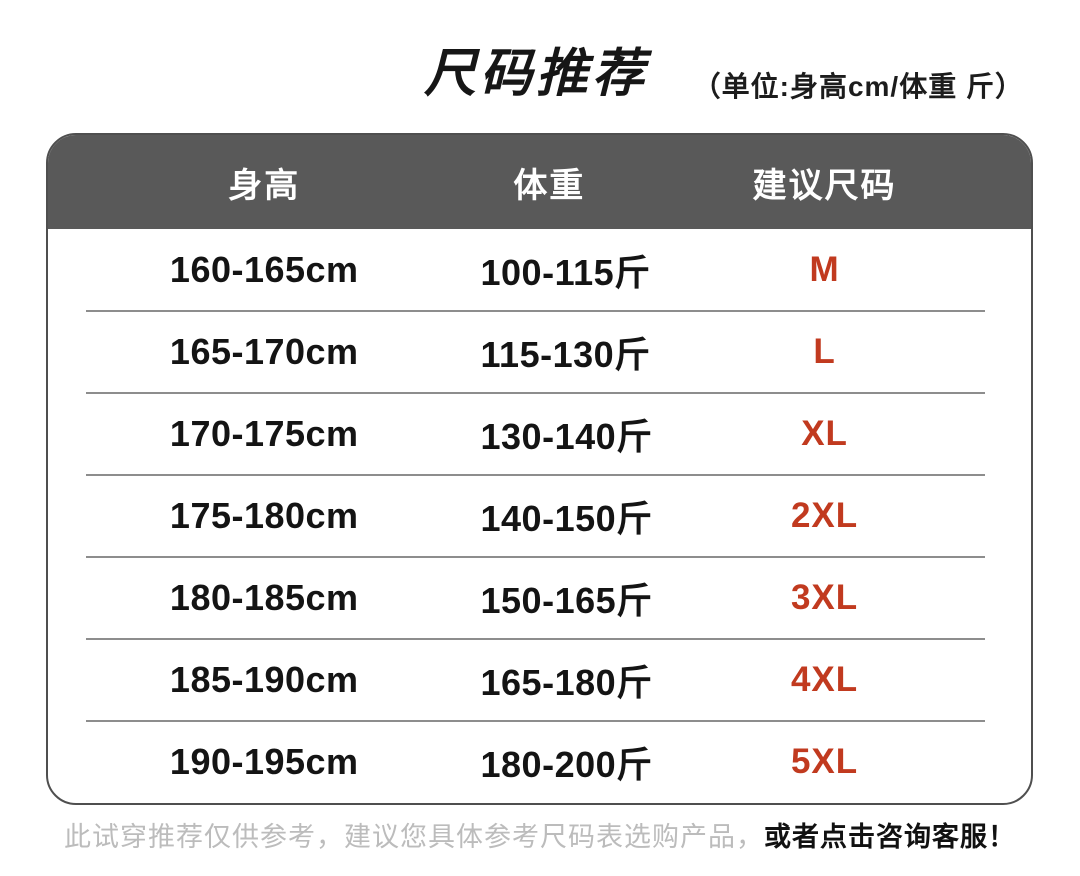  I want to click on unit-note: （单位:身高cm/体重 斤）, so click(858, 86).